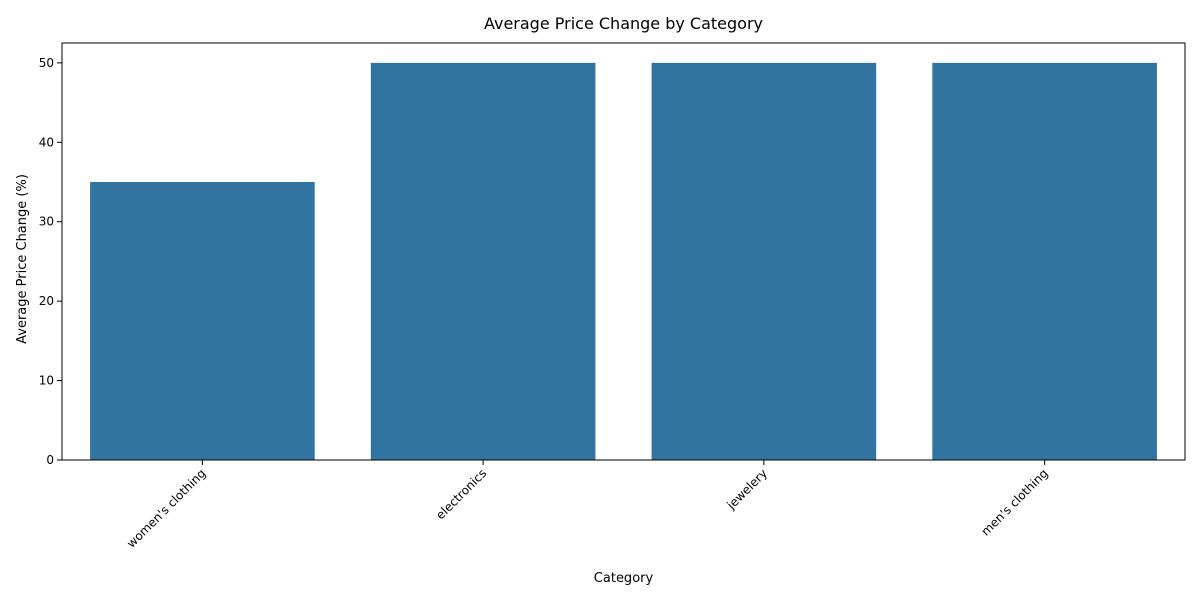 Image resolution: width=1200 pixels, height=600 pixels. Describe the element at coordinates (46, 301) in the screenshot. I see `y-tick-label: 20` at that location.